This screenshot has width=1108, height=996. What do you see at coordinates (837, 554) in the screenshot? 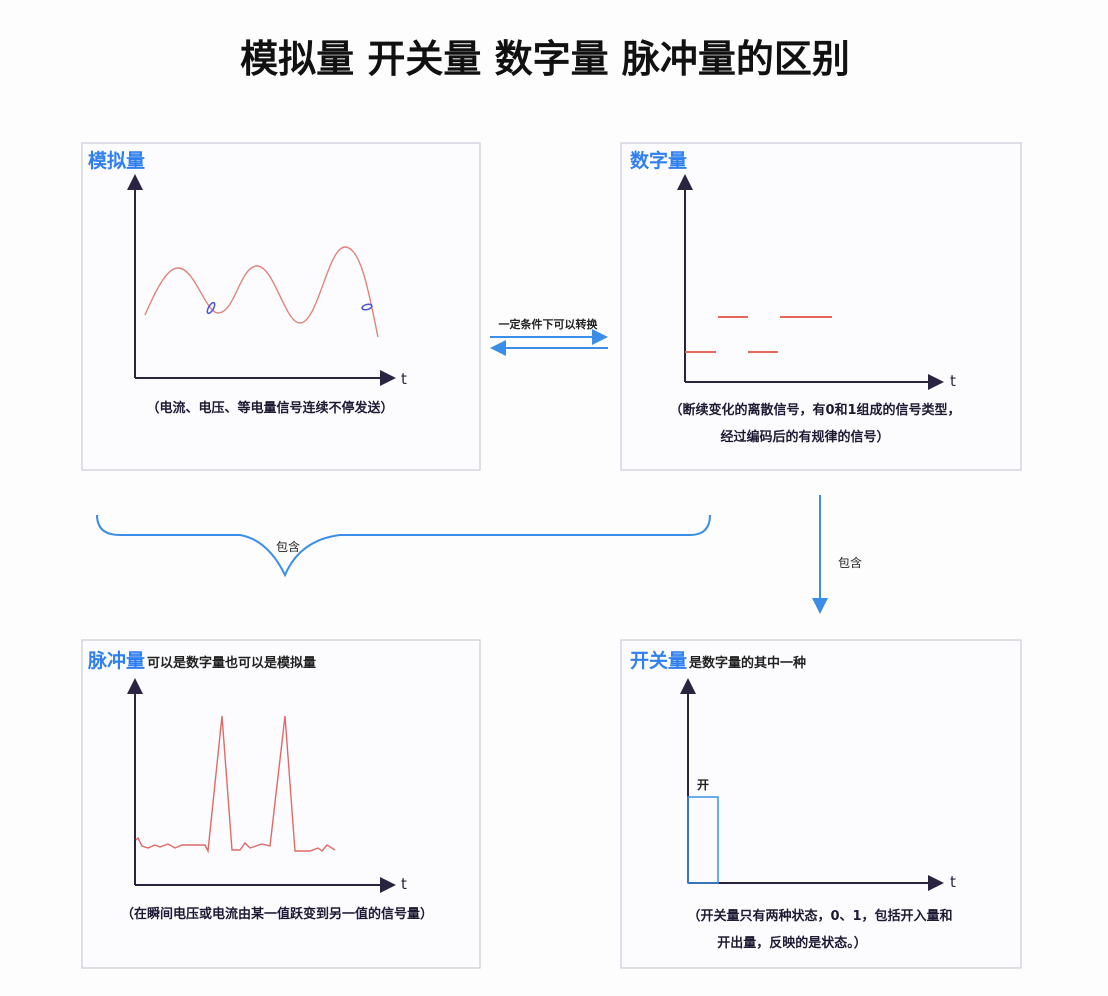
I see `down-connector: 包含` at bounding box center [837, 554].